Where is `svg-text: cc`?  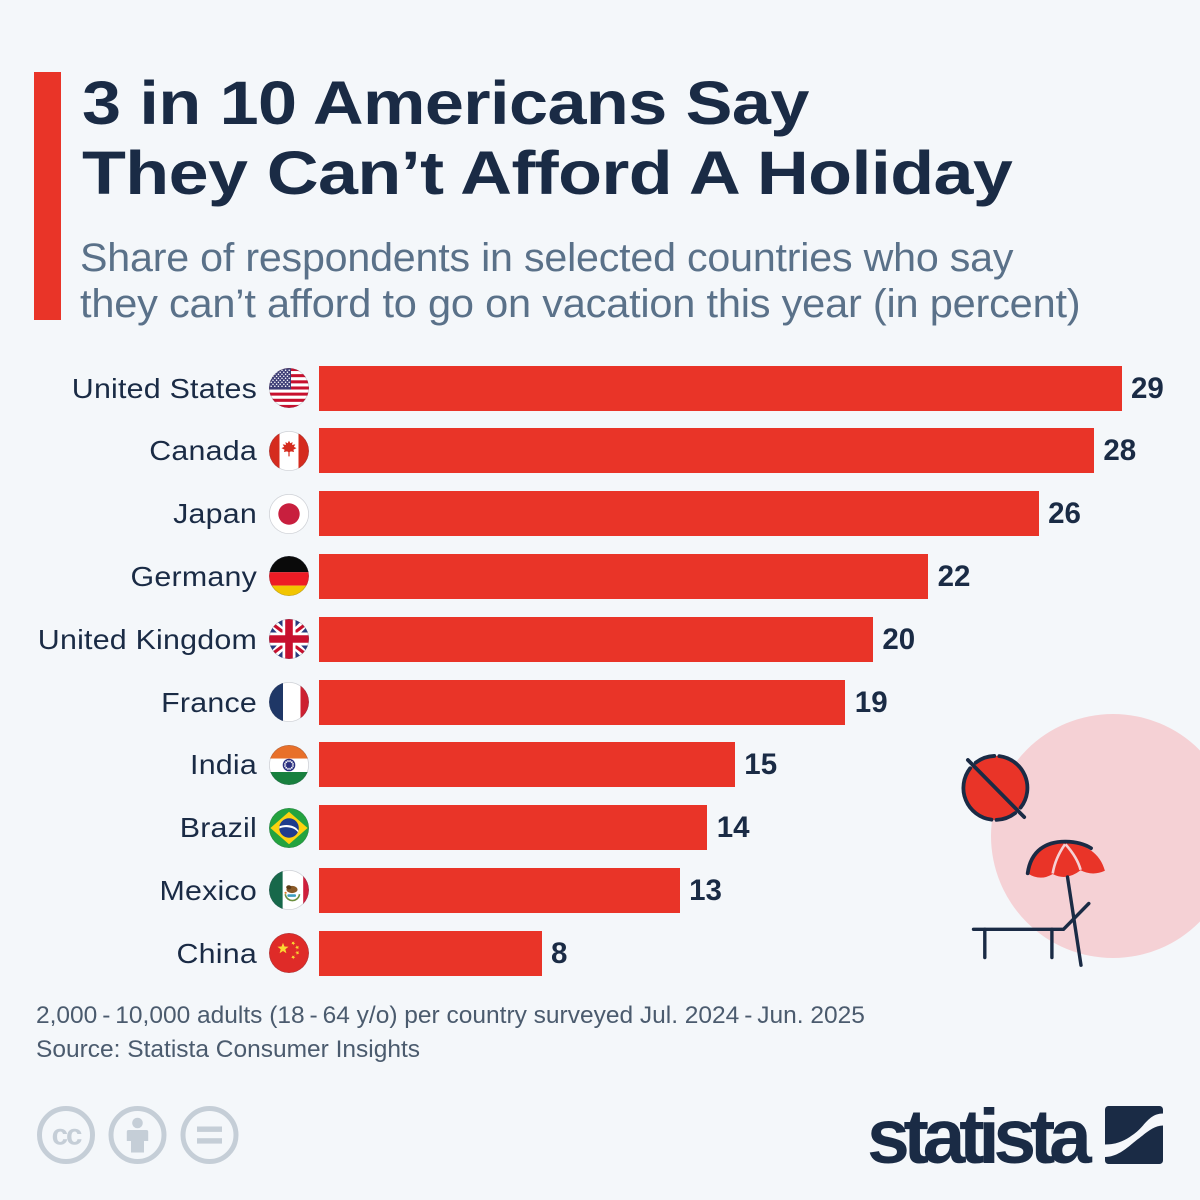 svg-text: cc is located at coordinates (67, 1135).